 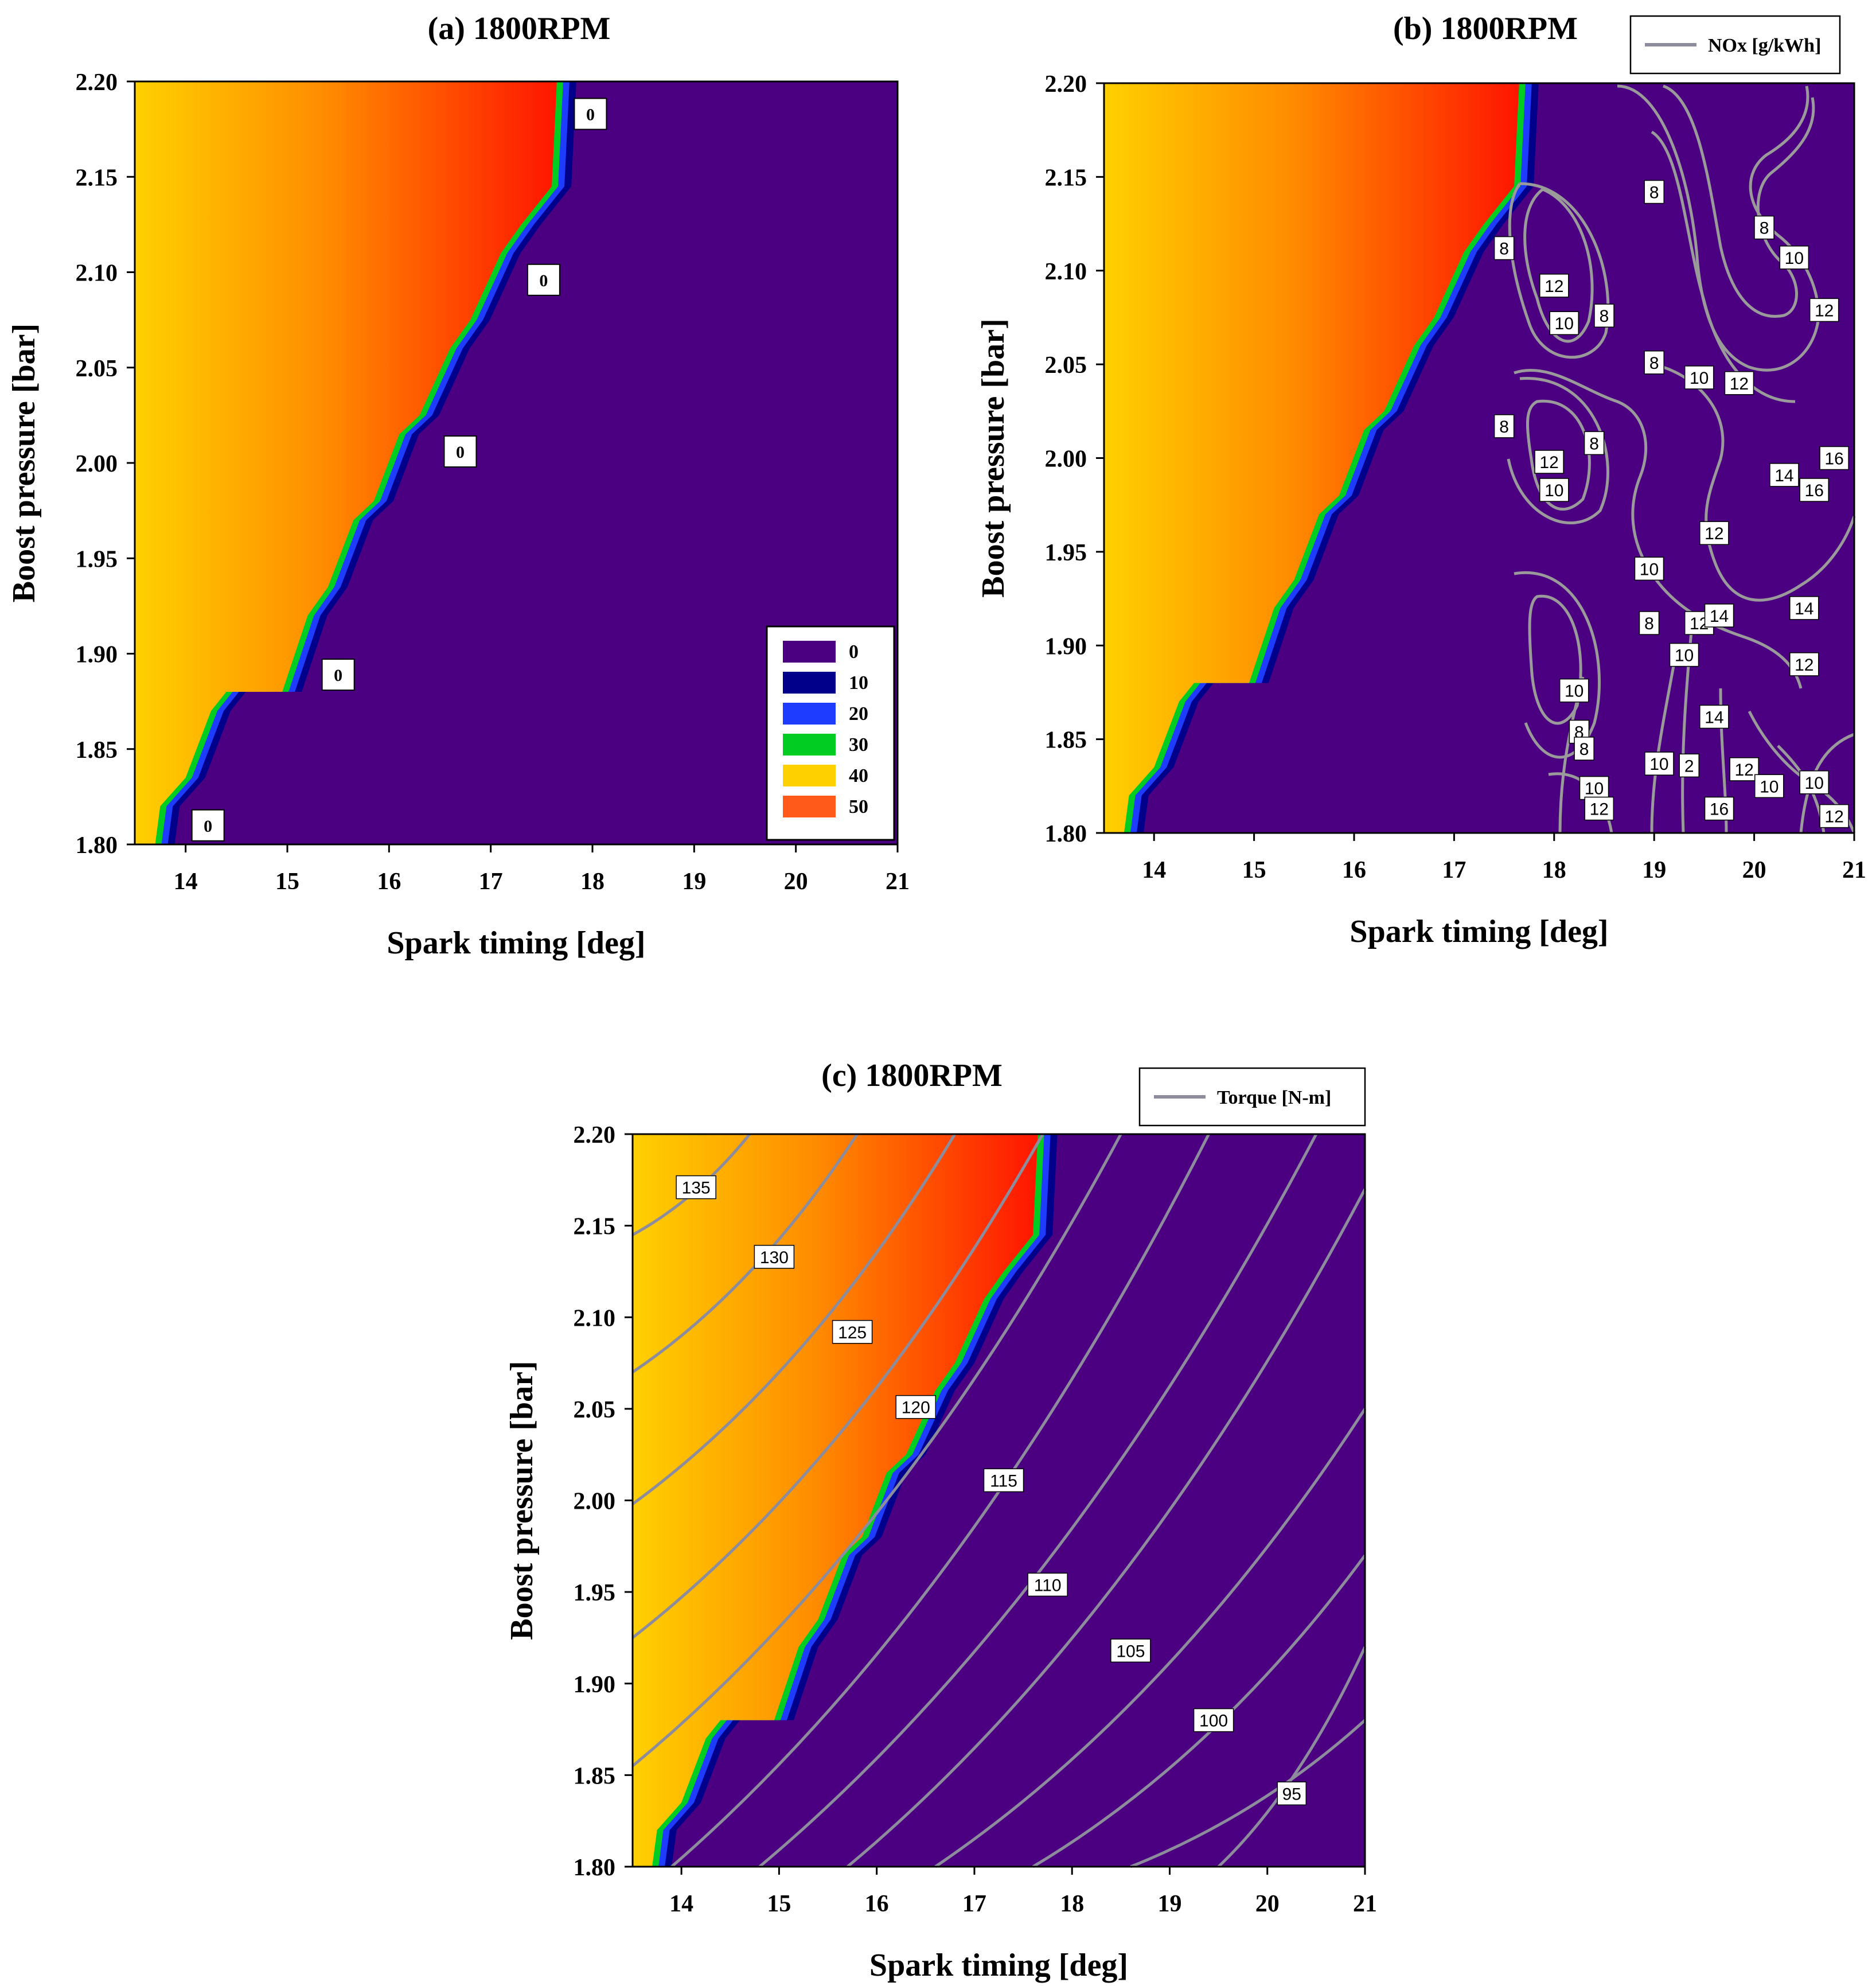 What do you see at coordinates (1479, 931) in the screenshot?
I see `x-axis-label: Spark timing [deg]` at bounding box center [1479, 931].